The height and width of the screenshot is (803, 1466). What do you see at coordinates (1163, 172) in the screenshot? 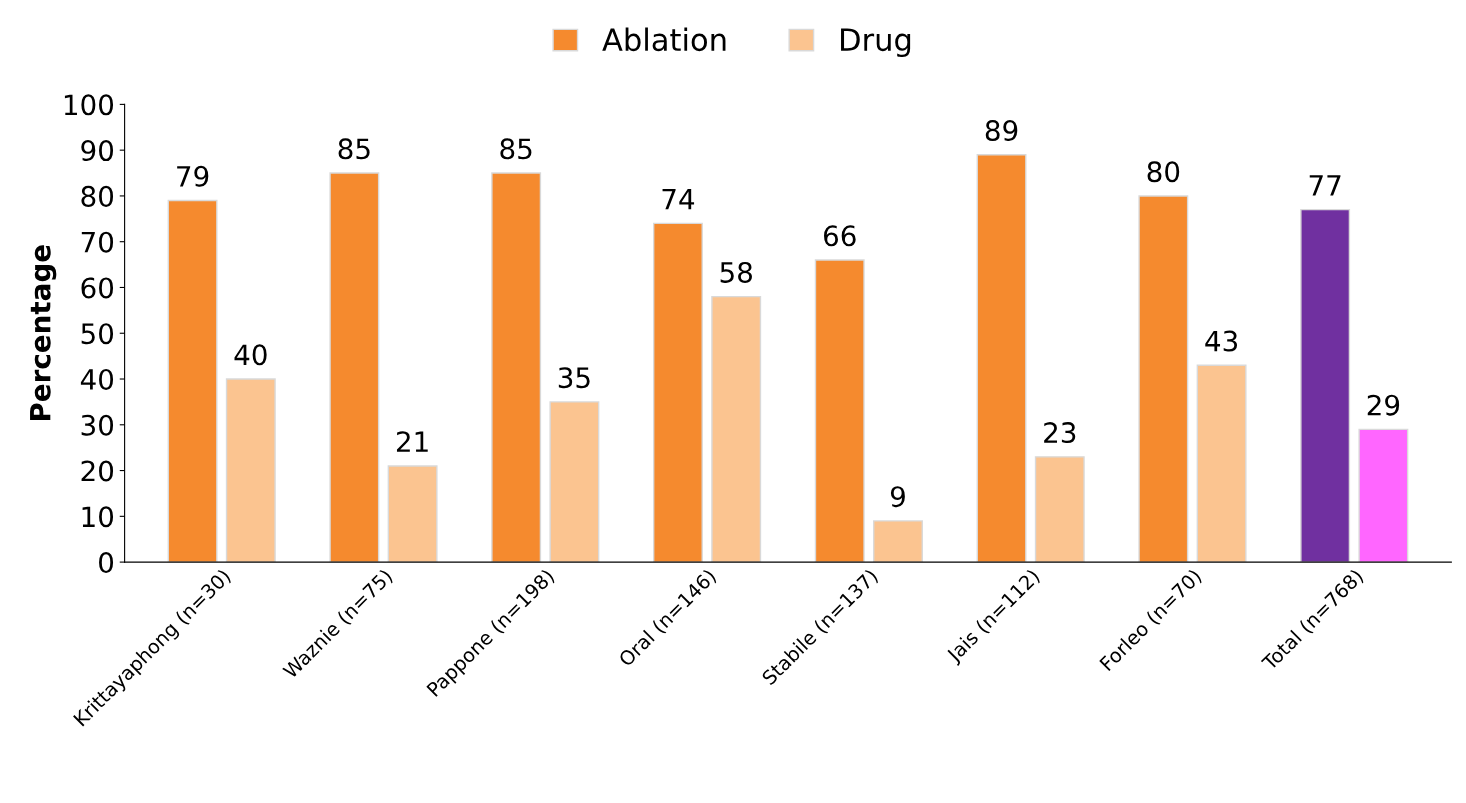
I see `data-label: 80` at bounding box center [1163, 172].